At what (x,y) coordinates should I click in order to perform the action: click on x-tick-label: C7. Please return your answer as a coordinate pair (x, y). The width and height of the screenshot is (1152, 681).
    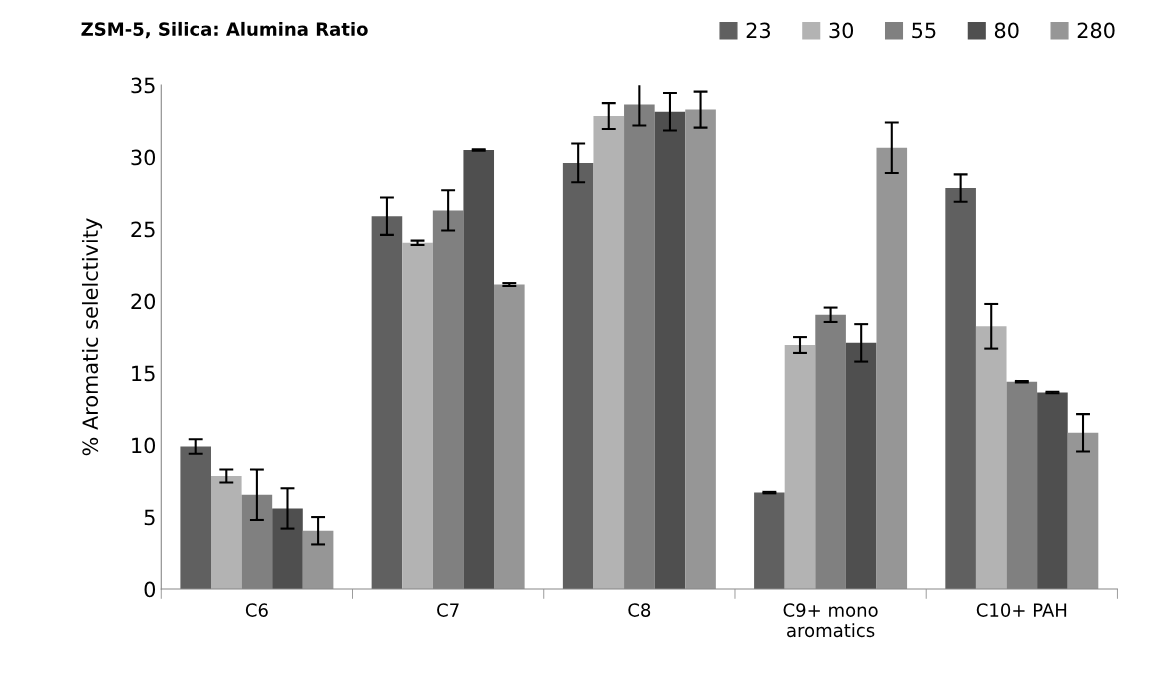
    Looking at the image, I should click on (448, 610).